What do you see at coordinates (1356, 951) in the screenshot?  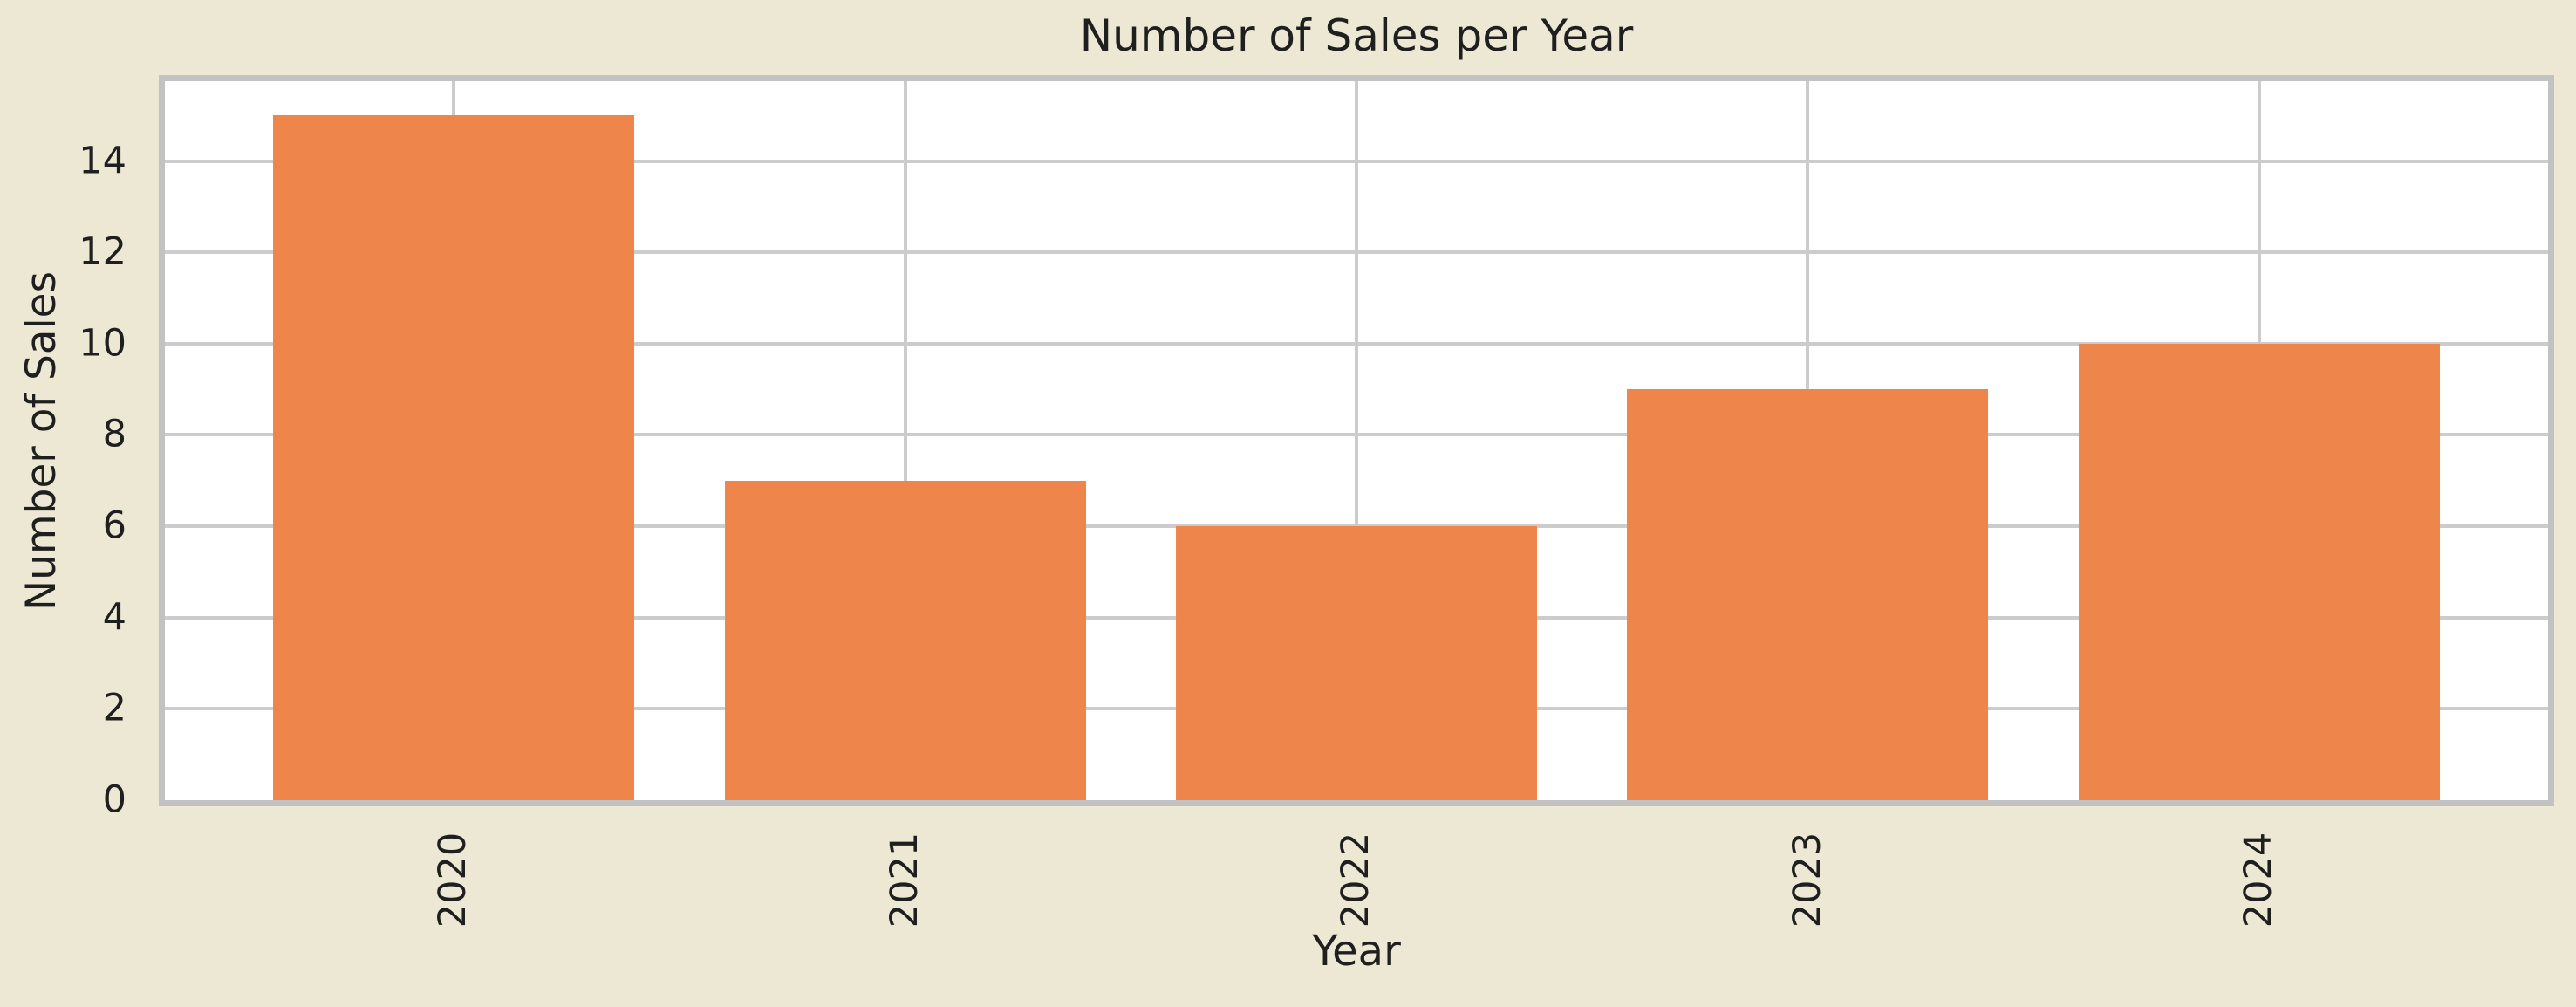 I see `x-axis-label: Year` at bounding box center [1356, 951].